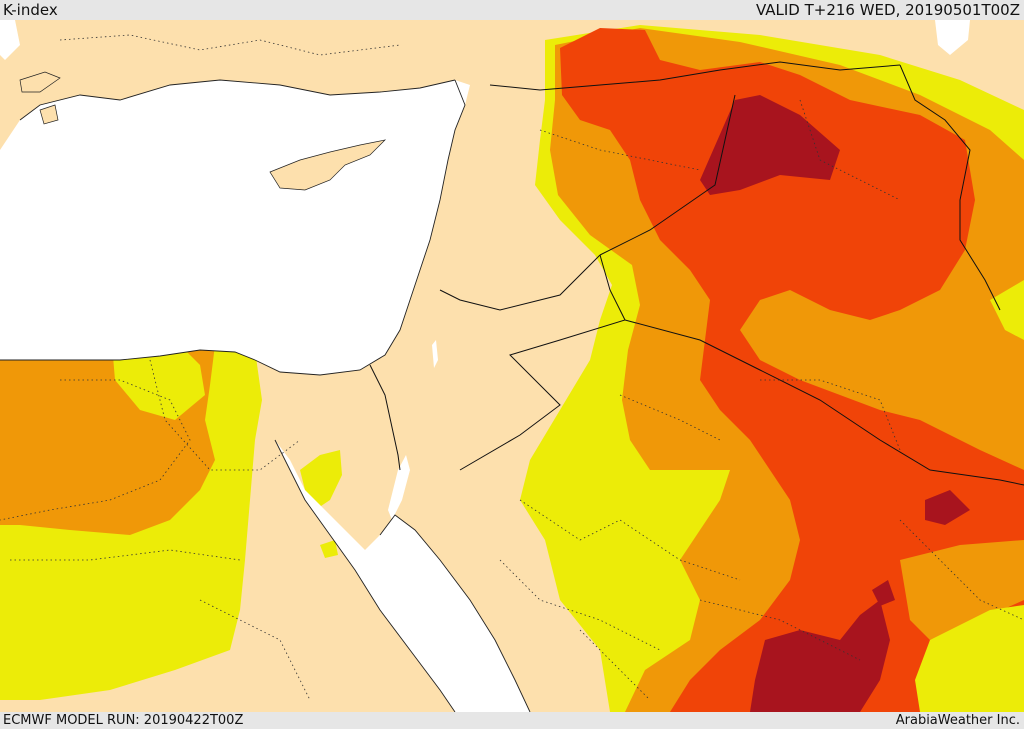 The image size is (1024, 729). I want to click on border-iraq-saudi, so click(824, 402).